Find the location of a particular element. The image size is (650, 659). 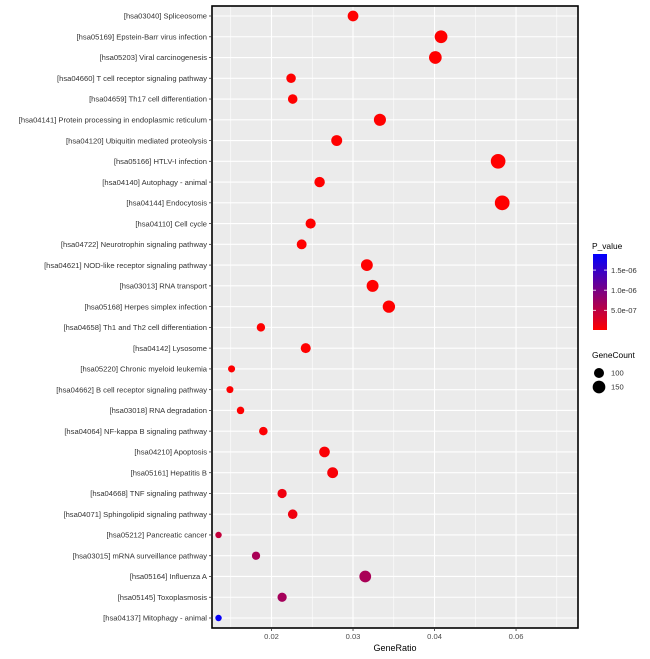

y-axis-label: [hsa03018] RNA degradation is located at coordinates (158, 410).